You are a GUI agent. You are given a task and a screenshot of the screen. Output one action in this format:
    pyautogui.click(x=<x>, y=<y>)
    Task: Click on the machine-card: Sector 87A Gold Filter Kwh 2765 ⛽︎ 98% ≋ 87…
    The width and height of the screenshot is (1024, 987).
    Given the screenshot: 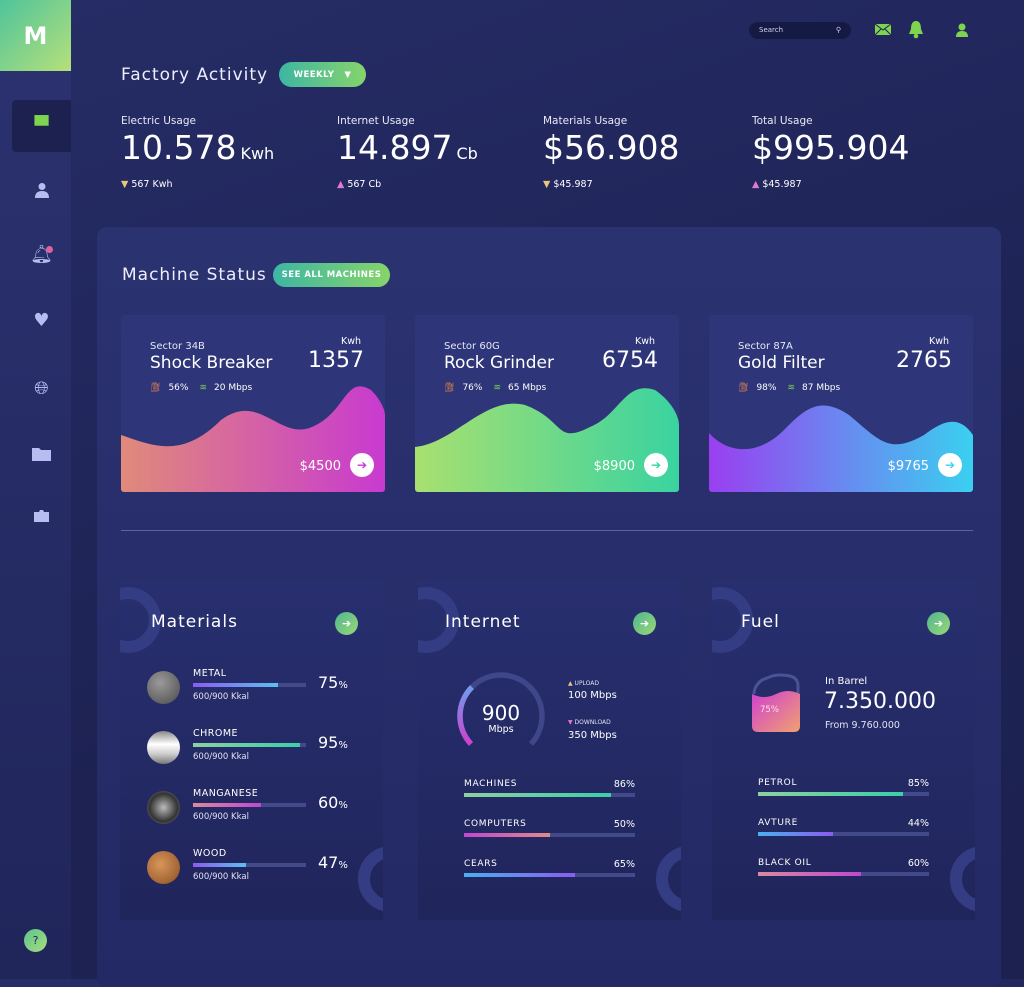 What is the action you would take?
    pyautogui.click(x=841, y=403)
    